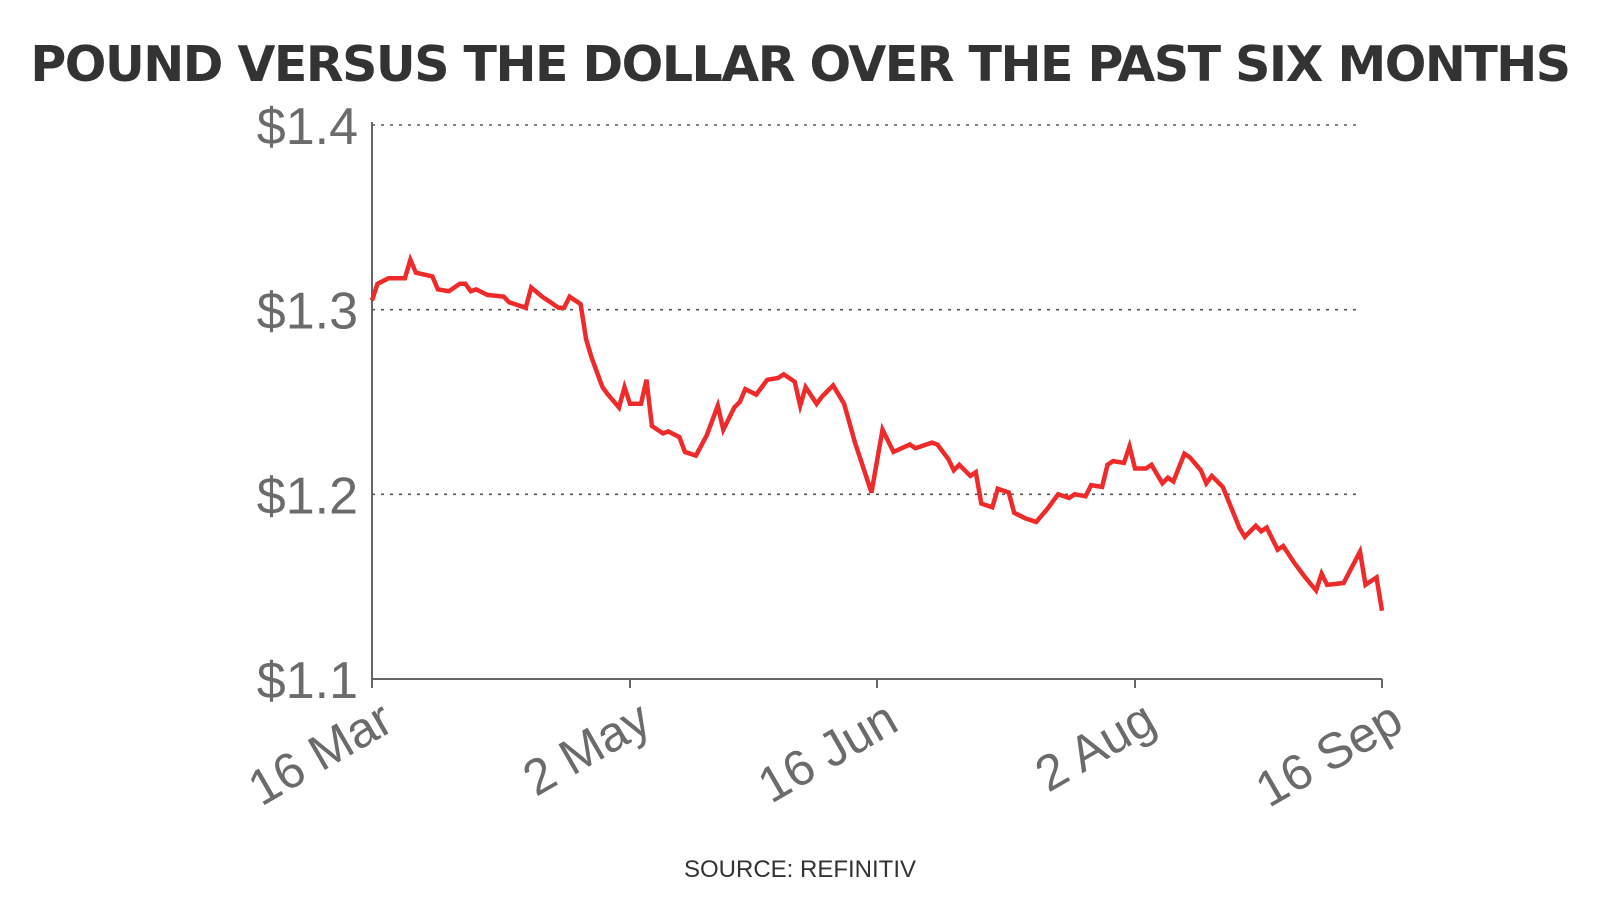  Describe the element at coordinates (307, 404) in the screenshot. I see `y-tick-labels: $1.1 $1.2 $1.3 $1.4` at that location.